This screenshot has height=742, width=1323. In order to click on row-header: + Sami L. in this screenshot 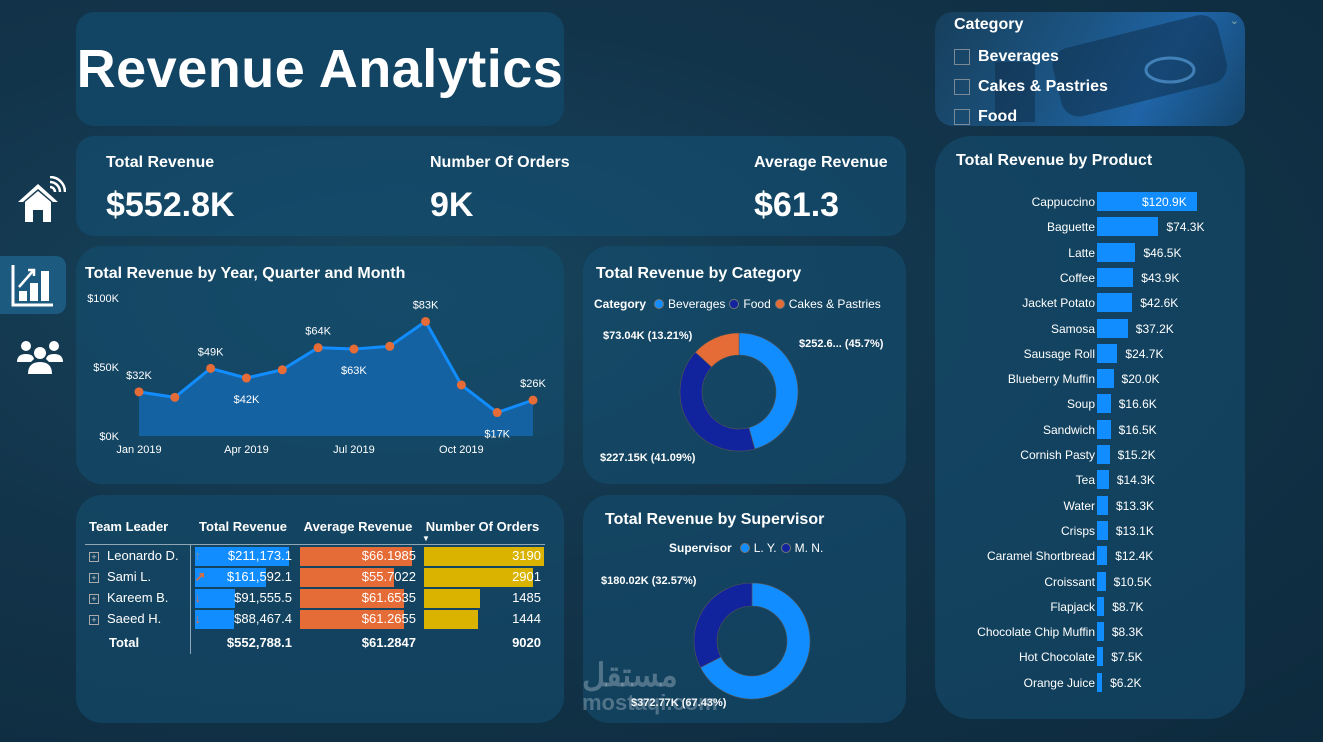, I will do `click(138, 576)`.